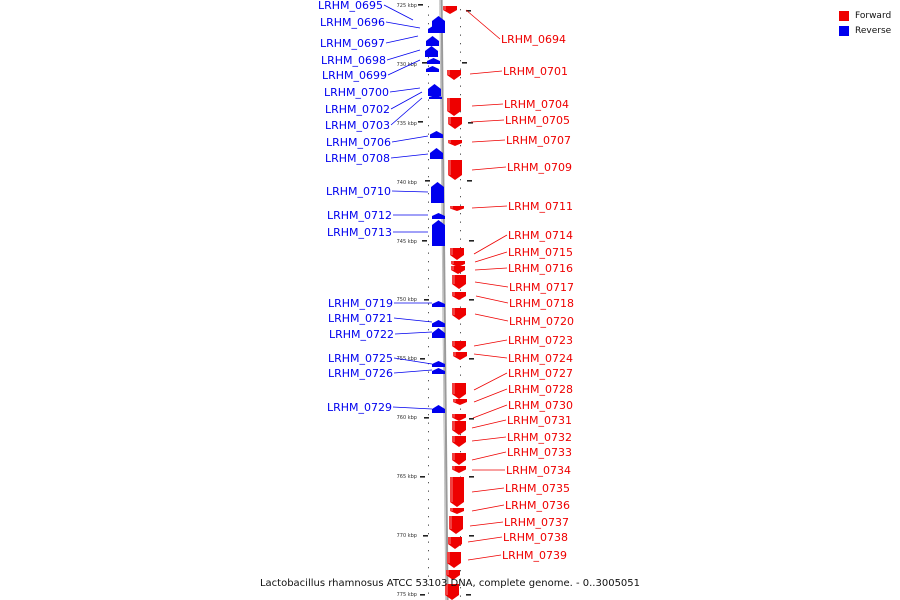 This screenshot has height=600, width=900. I want to click on reverse-gene-label: LRHM_0719, so click(360, 303).